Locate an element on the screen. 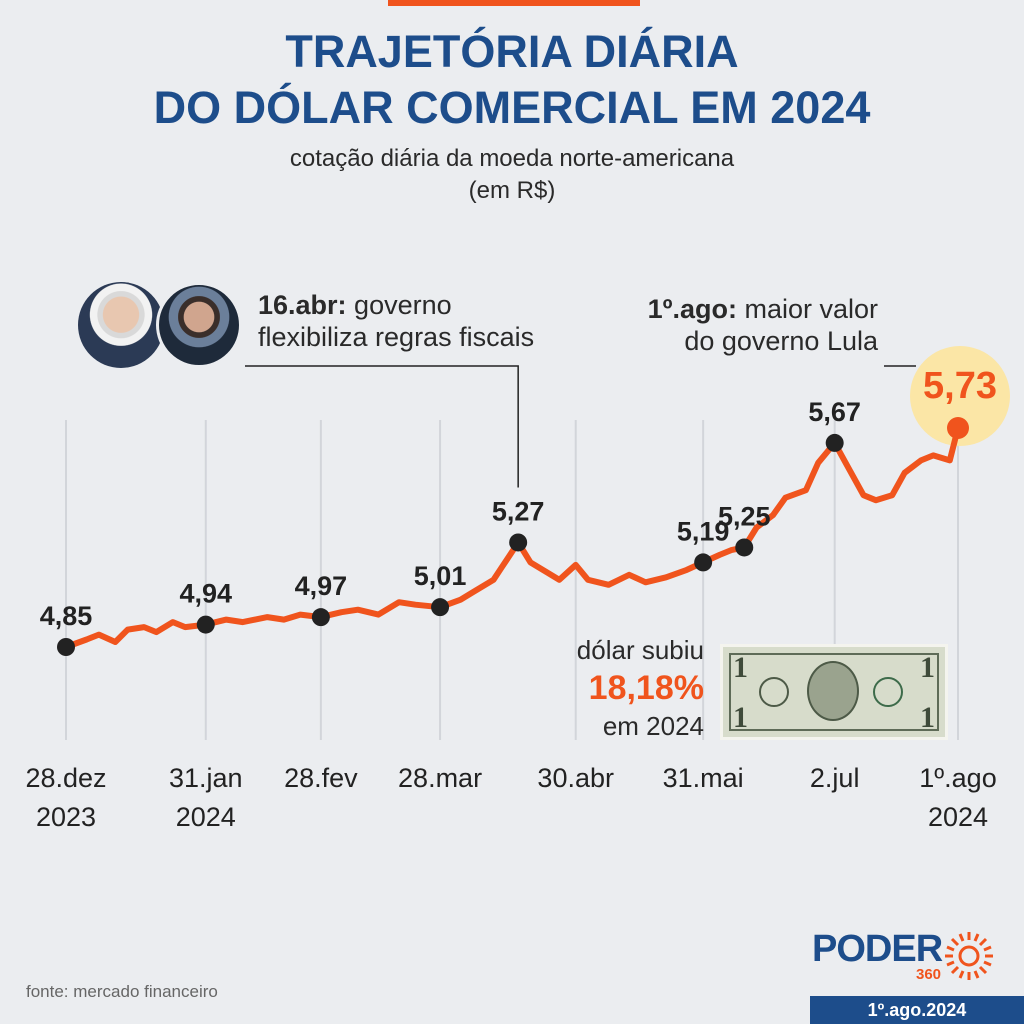  x-tick-label: 28.fev is located at coordinates (321, 778).